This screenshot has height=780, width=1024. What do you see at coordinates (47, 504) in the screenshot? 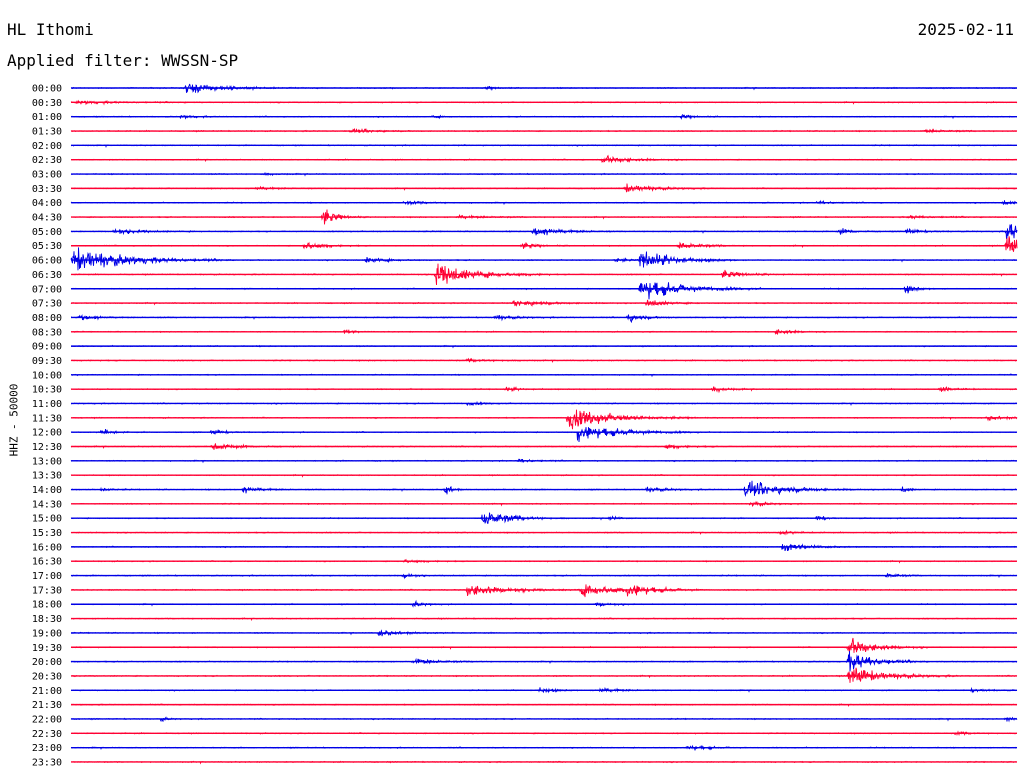
I see `row-time-label: 14:30` at bounding box center [47, 504].